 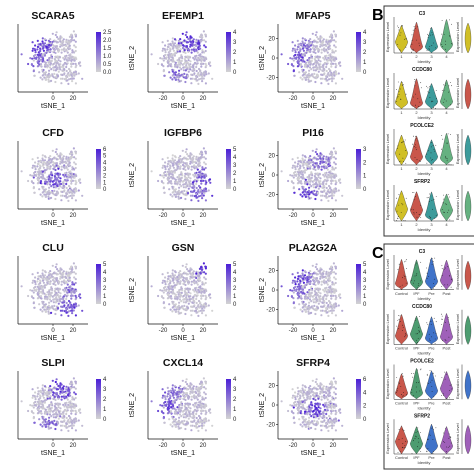 I want to click on y-tick-label: 0, so click(x=274, y=59).